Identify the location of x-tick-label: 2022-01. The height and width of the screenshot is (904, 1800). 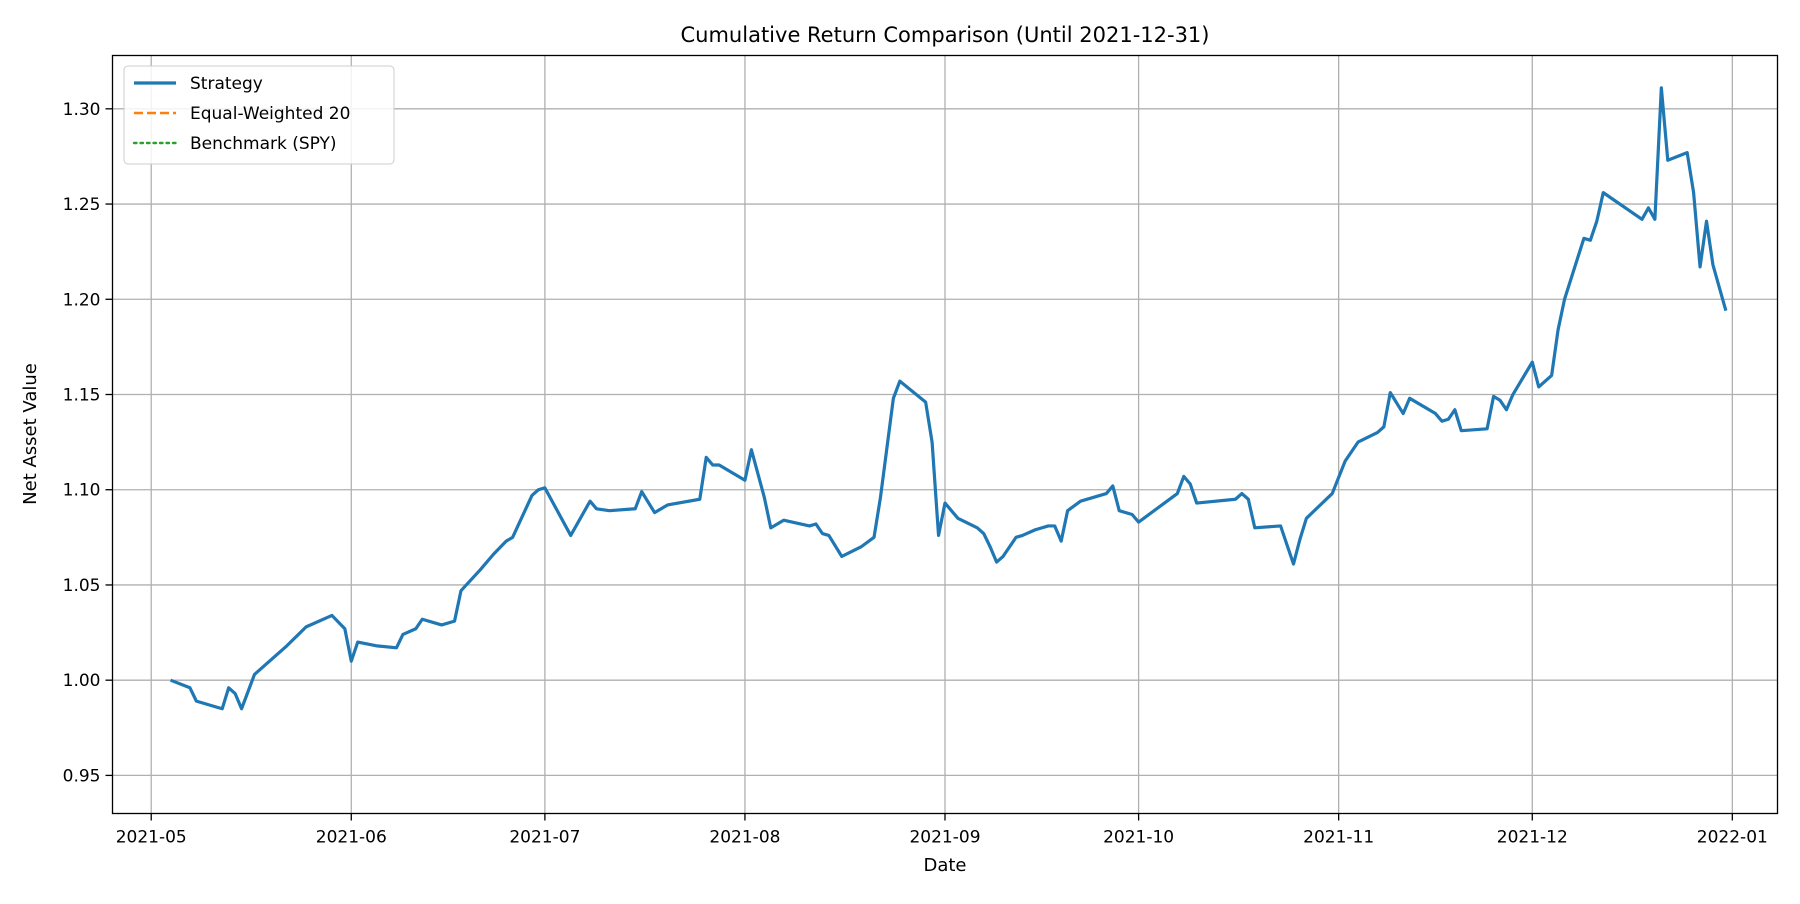
(1732, 838).